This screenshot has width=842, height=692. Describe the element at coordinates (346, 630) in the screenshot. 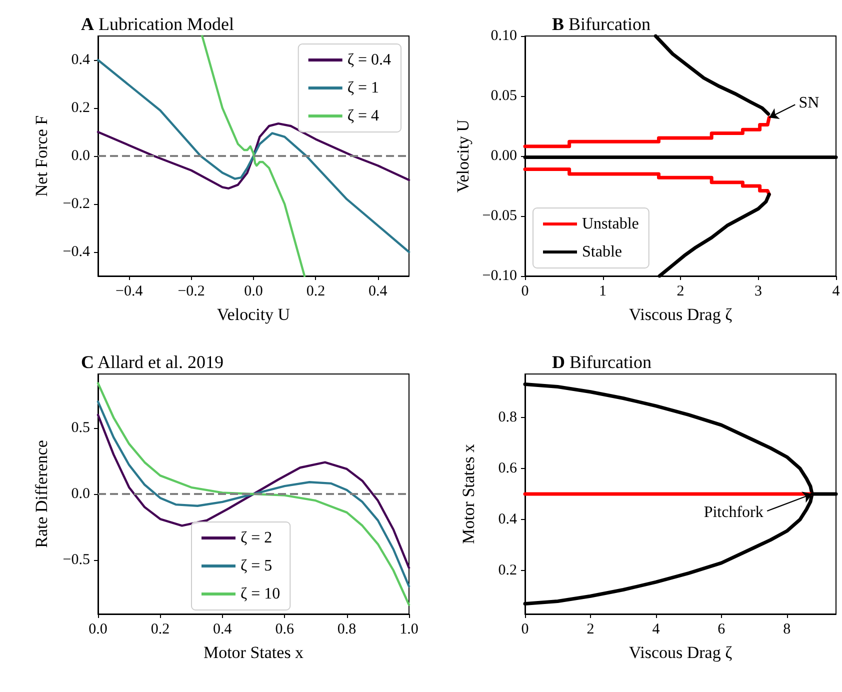

I see `x-tick-label: 0.8` at that location.